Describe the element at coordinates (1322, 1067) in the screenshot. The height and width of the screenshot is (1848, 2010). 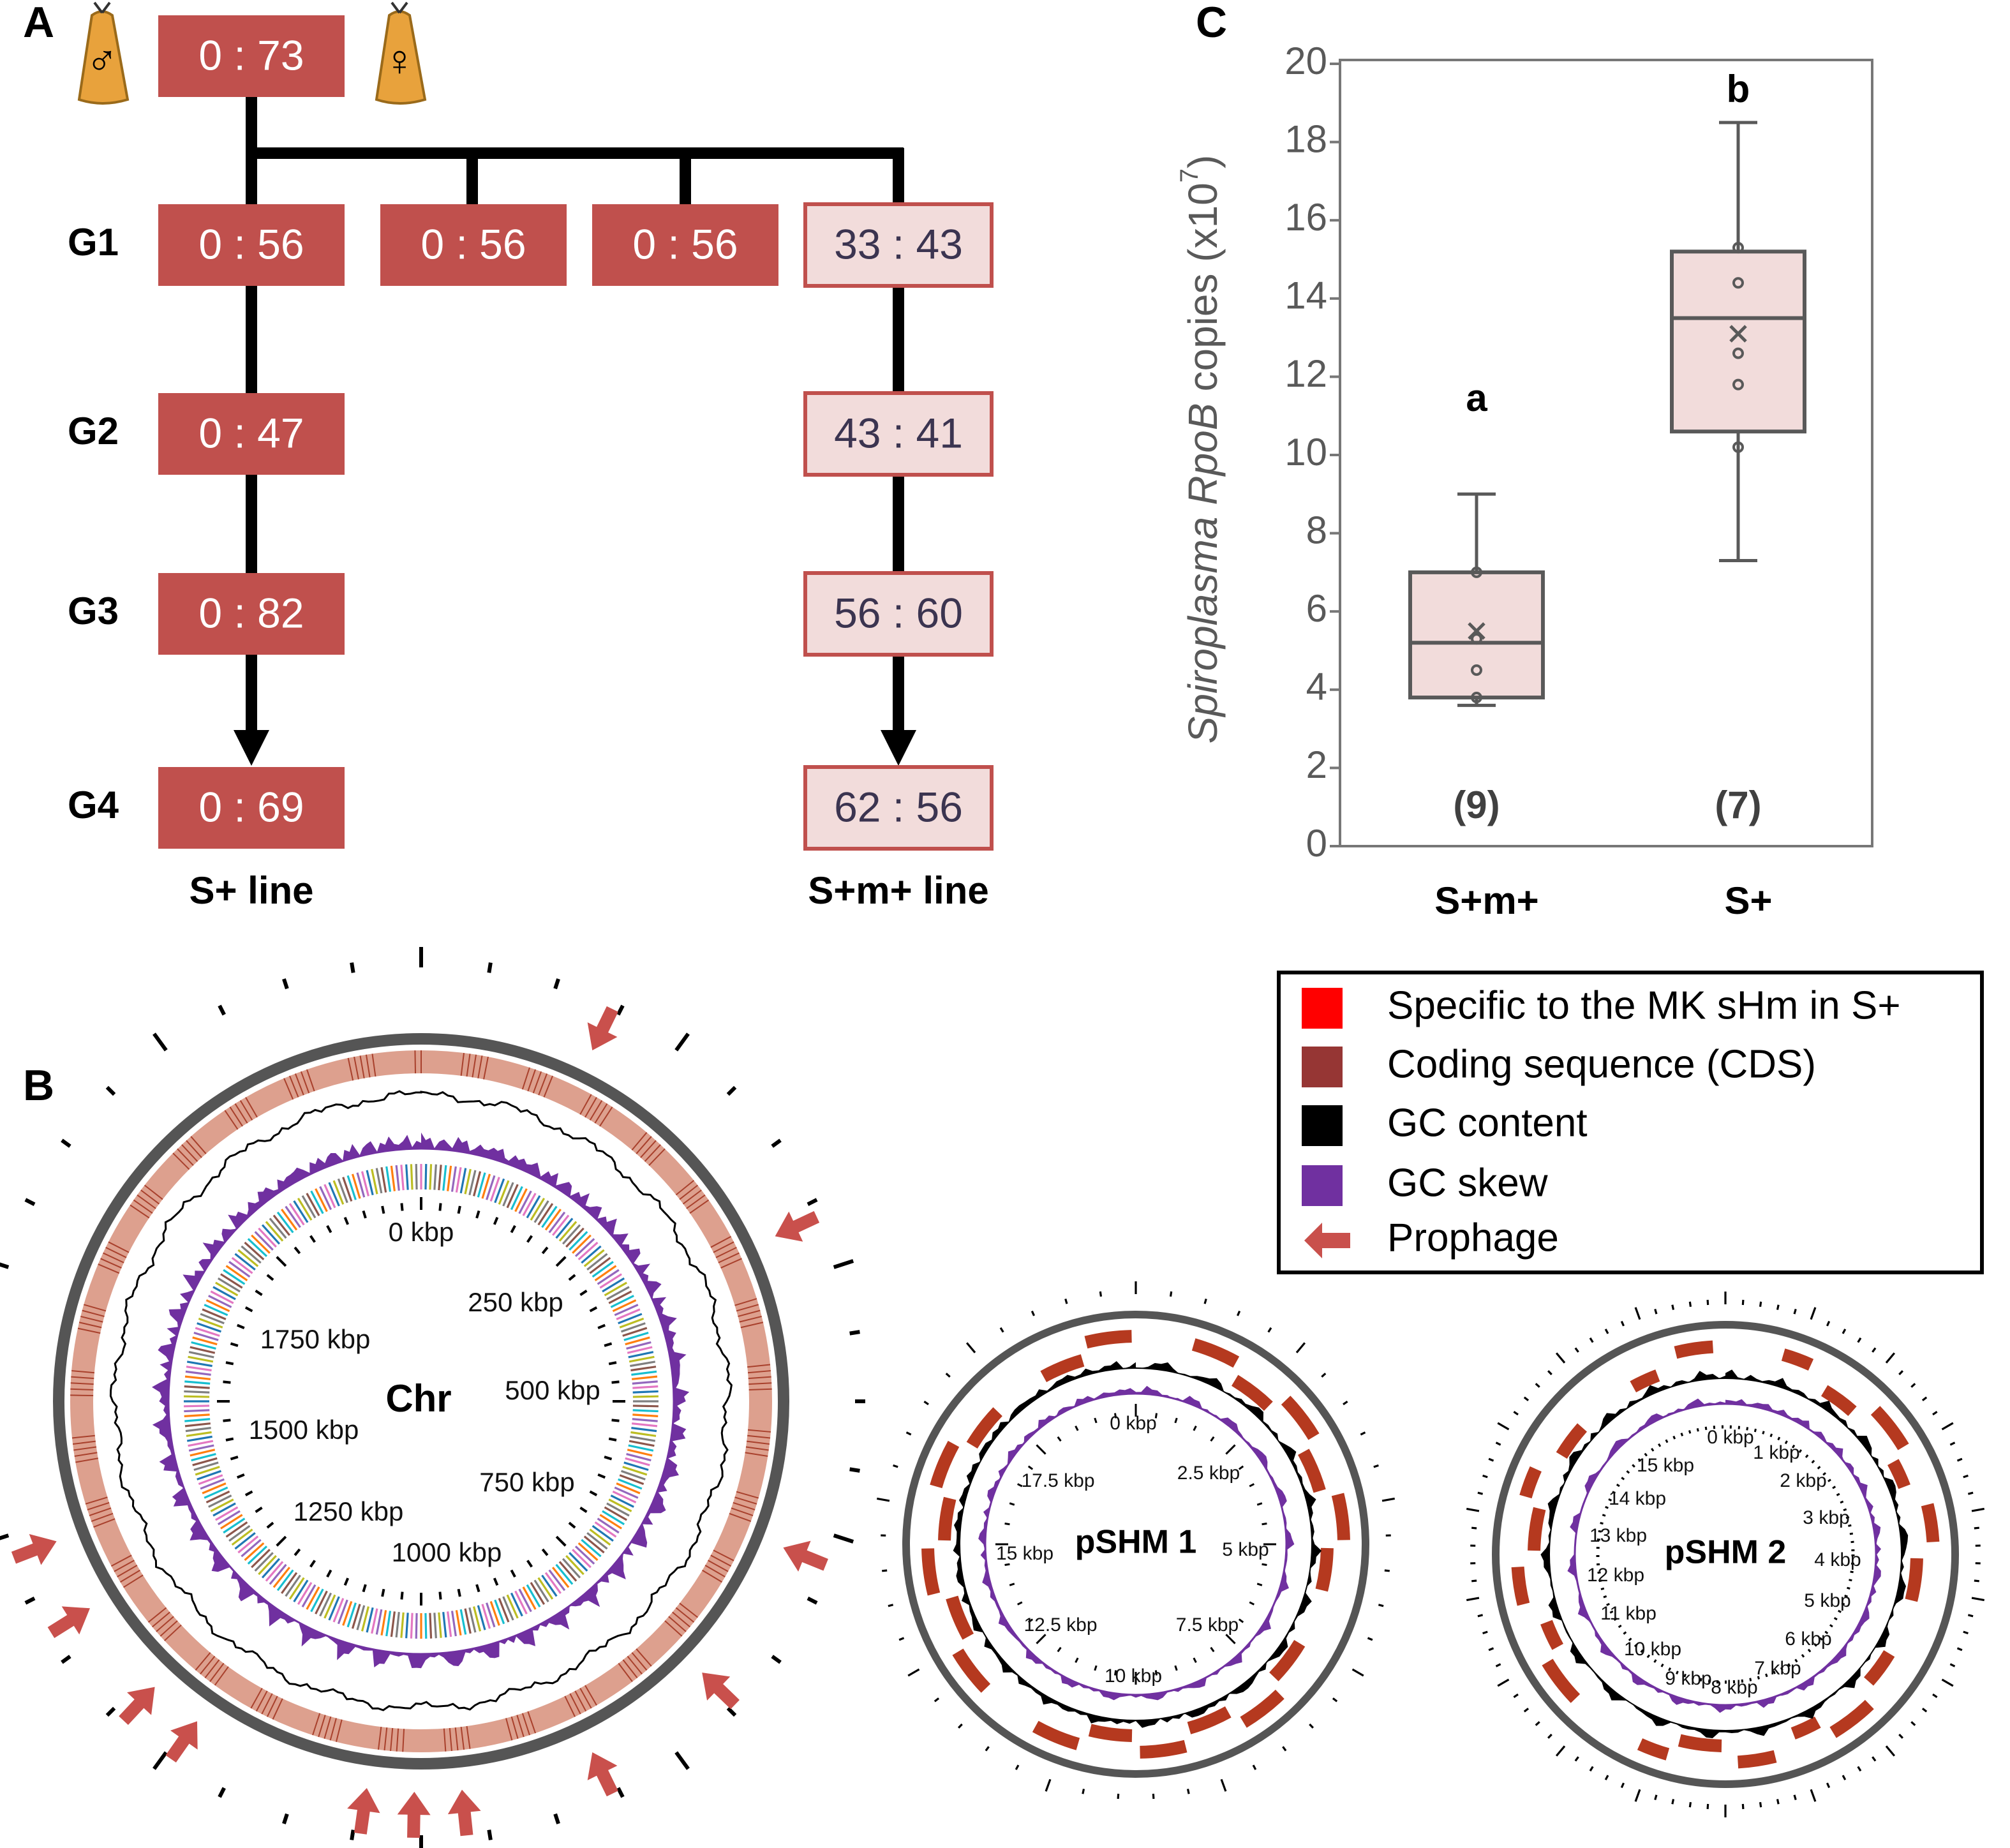
I see `legend-swatch` at that location.